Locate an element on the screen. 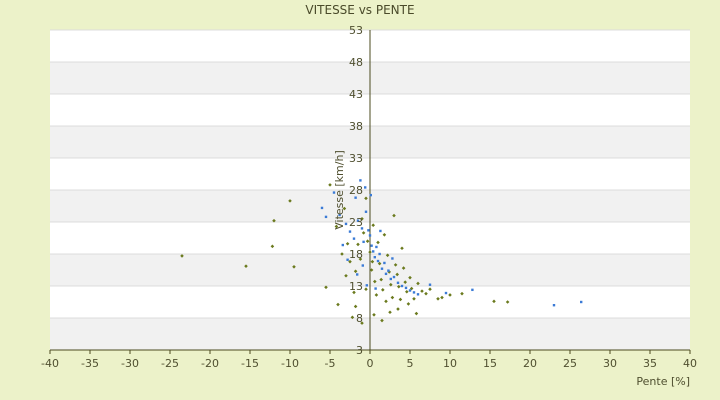 This screenshot has width=720, height=400. x-tick-label: 20 is located at coordinates (530, 363).